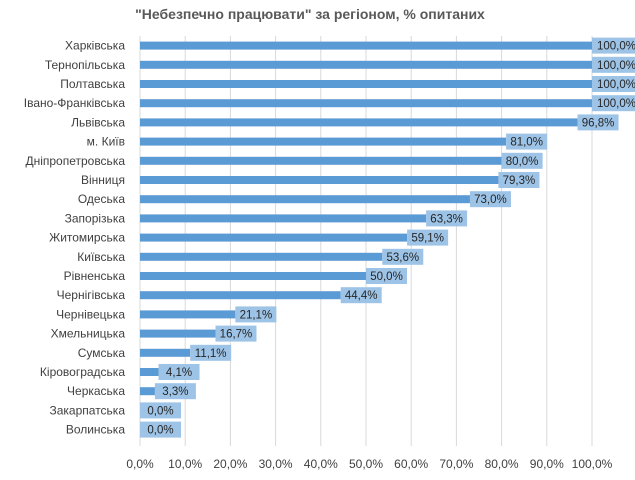 This screenshot has width=635, height=480. I want to click on category-label: Чернівецька, so click(90, 314).